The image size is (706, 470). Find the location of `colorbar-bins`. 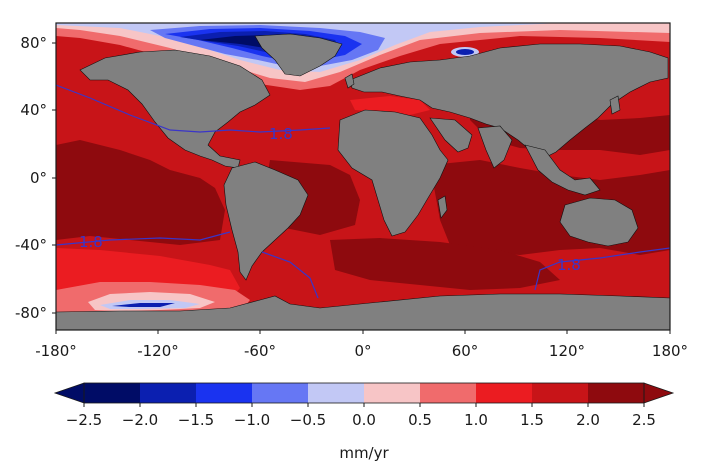

colorbar-bins is located at coordinates (364, 393).